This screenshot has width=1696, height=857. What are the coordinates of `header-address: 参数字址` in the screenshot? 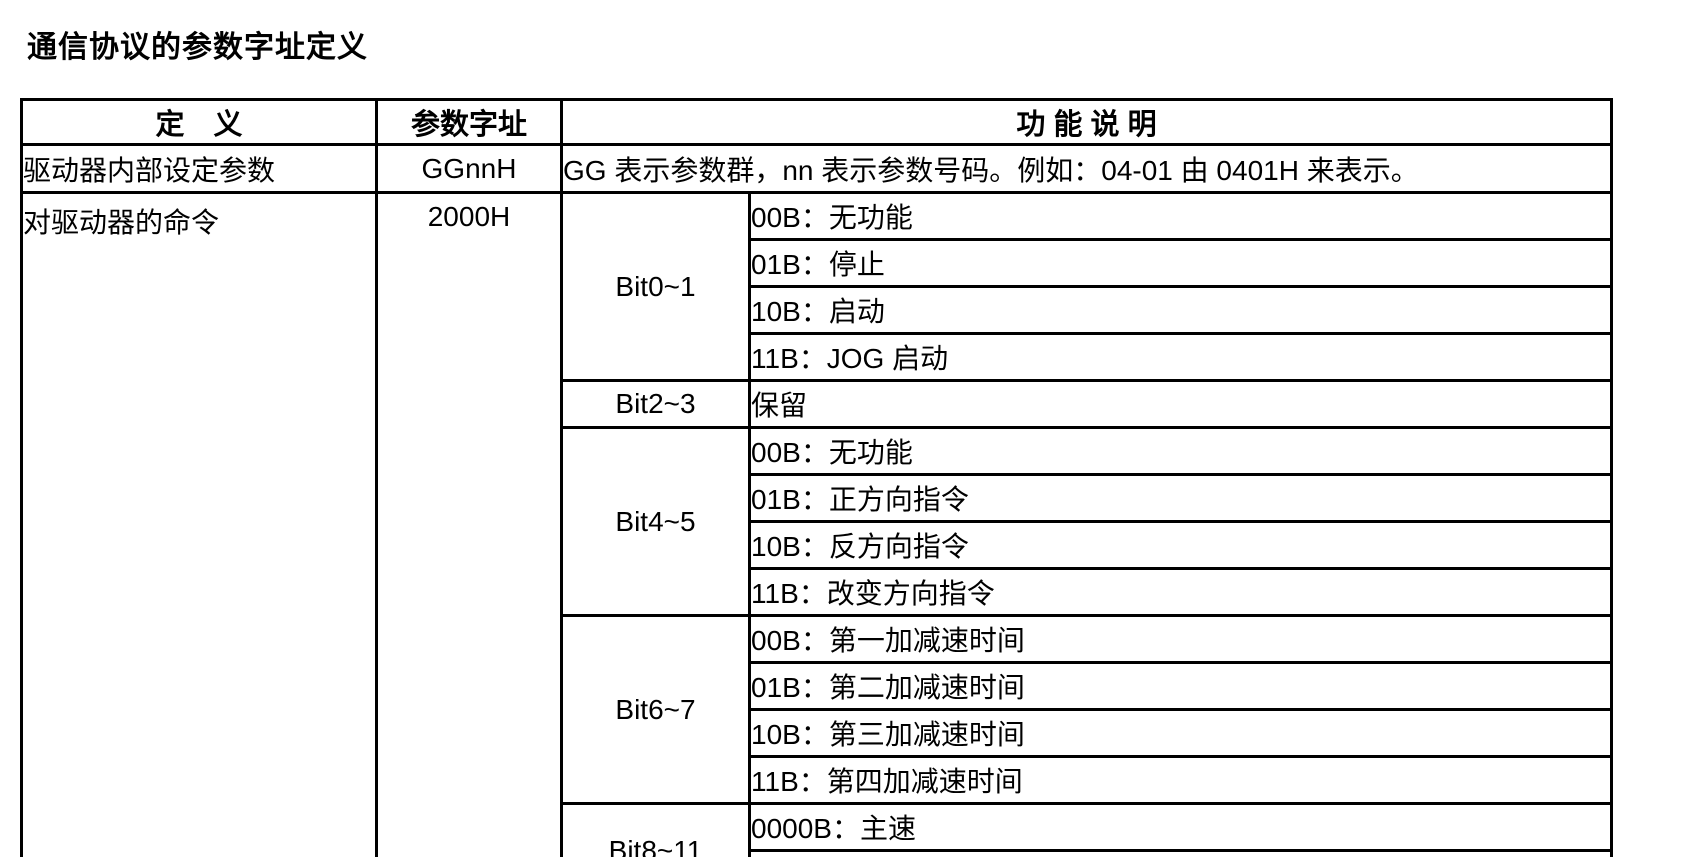 It's located at (469, 122).